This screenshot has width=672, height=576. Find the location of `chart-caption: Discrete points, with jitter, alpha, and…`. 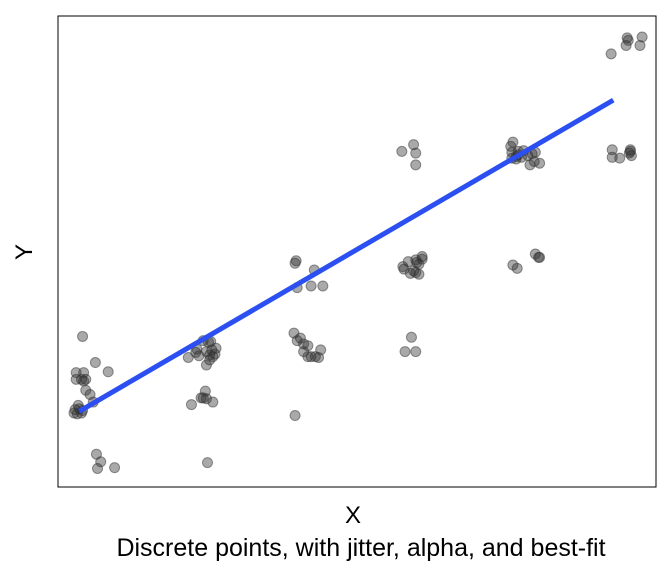

chart-caption: Discrete points, with jitter, alpha, and… is located at coordinates (360, 548).